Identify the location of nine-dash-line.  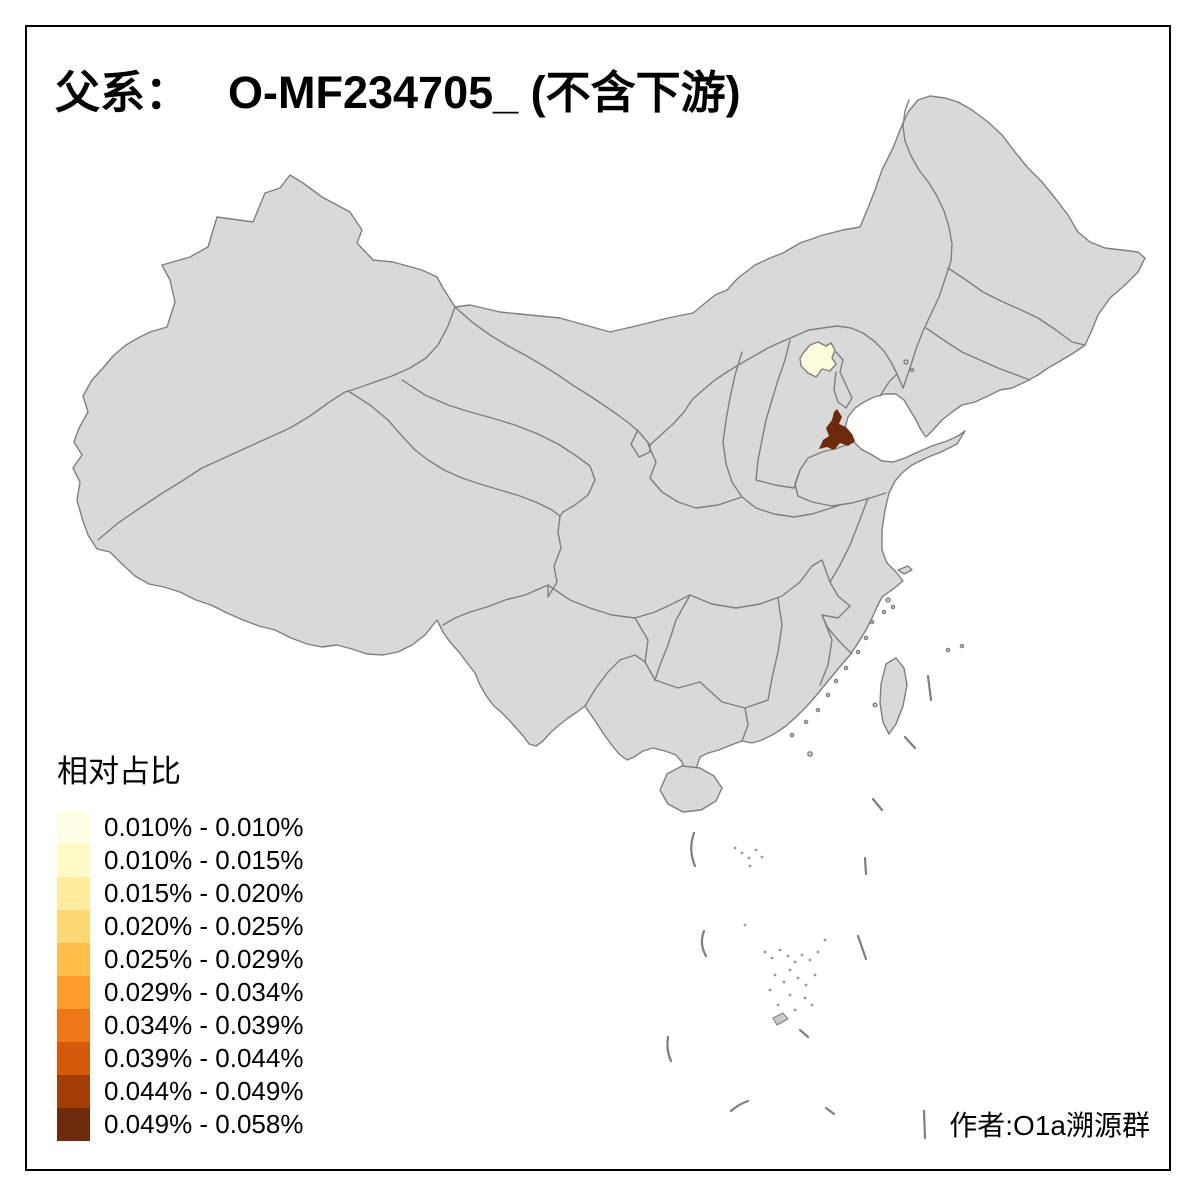
(799, 907).